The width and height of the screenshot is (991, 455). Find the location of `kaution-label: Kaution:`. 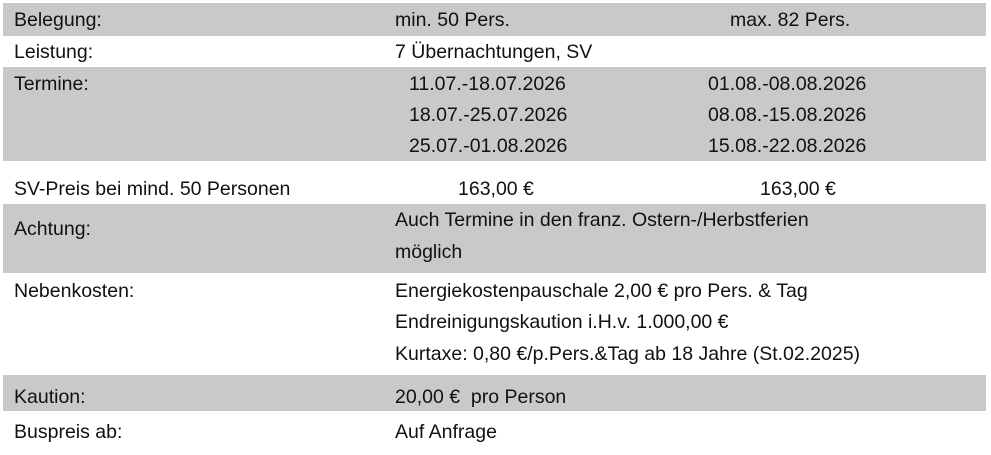

kaution-label: Kaution: is located at coordinates (50, 397).